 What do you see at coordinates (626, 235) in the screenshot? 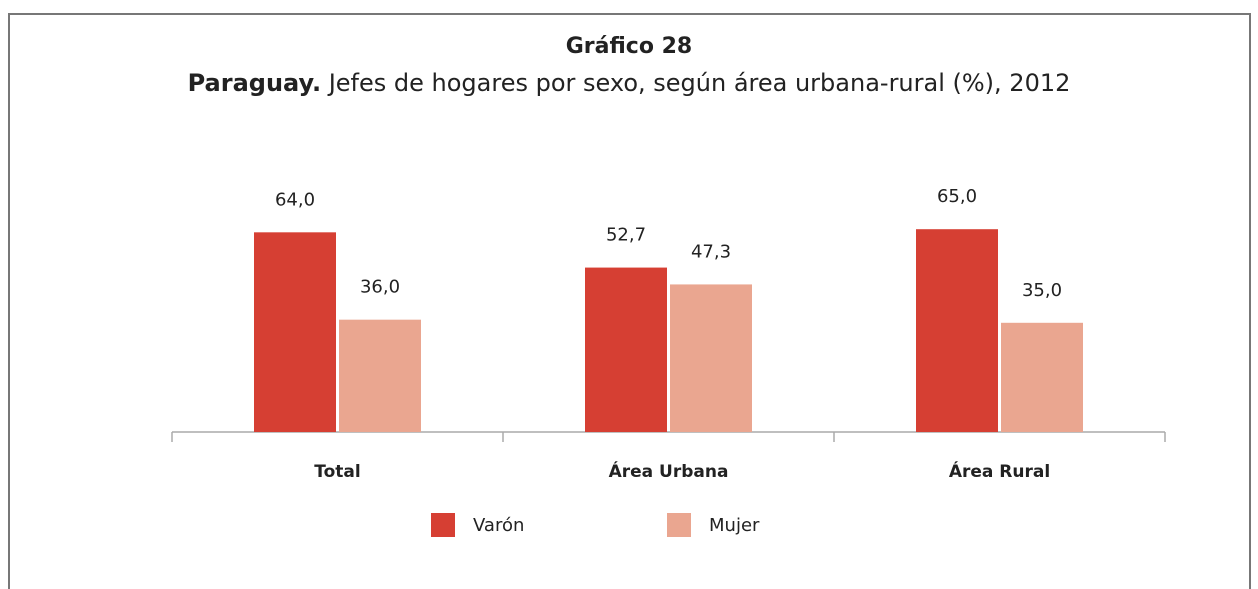
I see `data-label: 52,7` at bounding box center [626, 235].